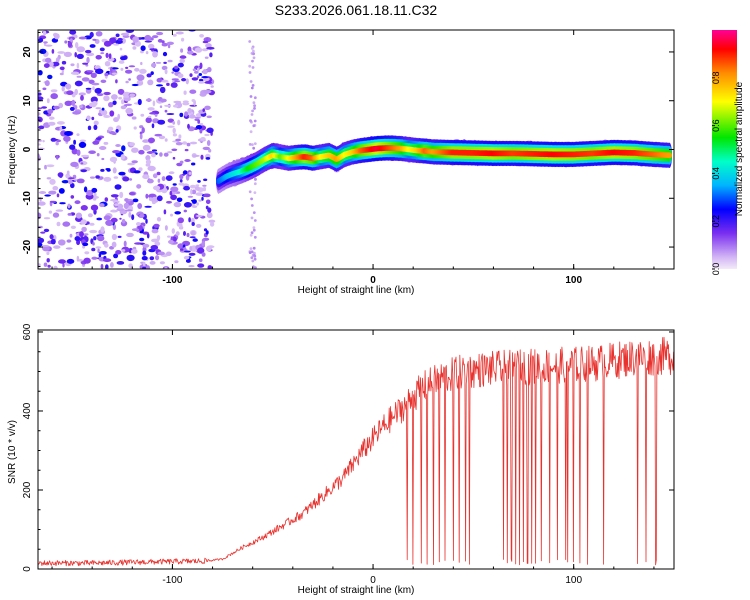 The image size is (750, 600). What do you see at coordinates (356, 10) in the screenshot?
I see `figure-title: S233.2026.061.18.11.C32` at bounding box center [356, 10].